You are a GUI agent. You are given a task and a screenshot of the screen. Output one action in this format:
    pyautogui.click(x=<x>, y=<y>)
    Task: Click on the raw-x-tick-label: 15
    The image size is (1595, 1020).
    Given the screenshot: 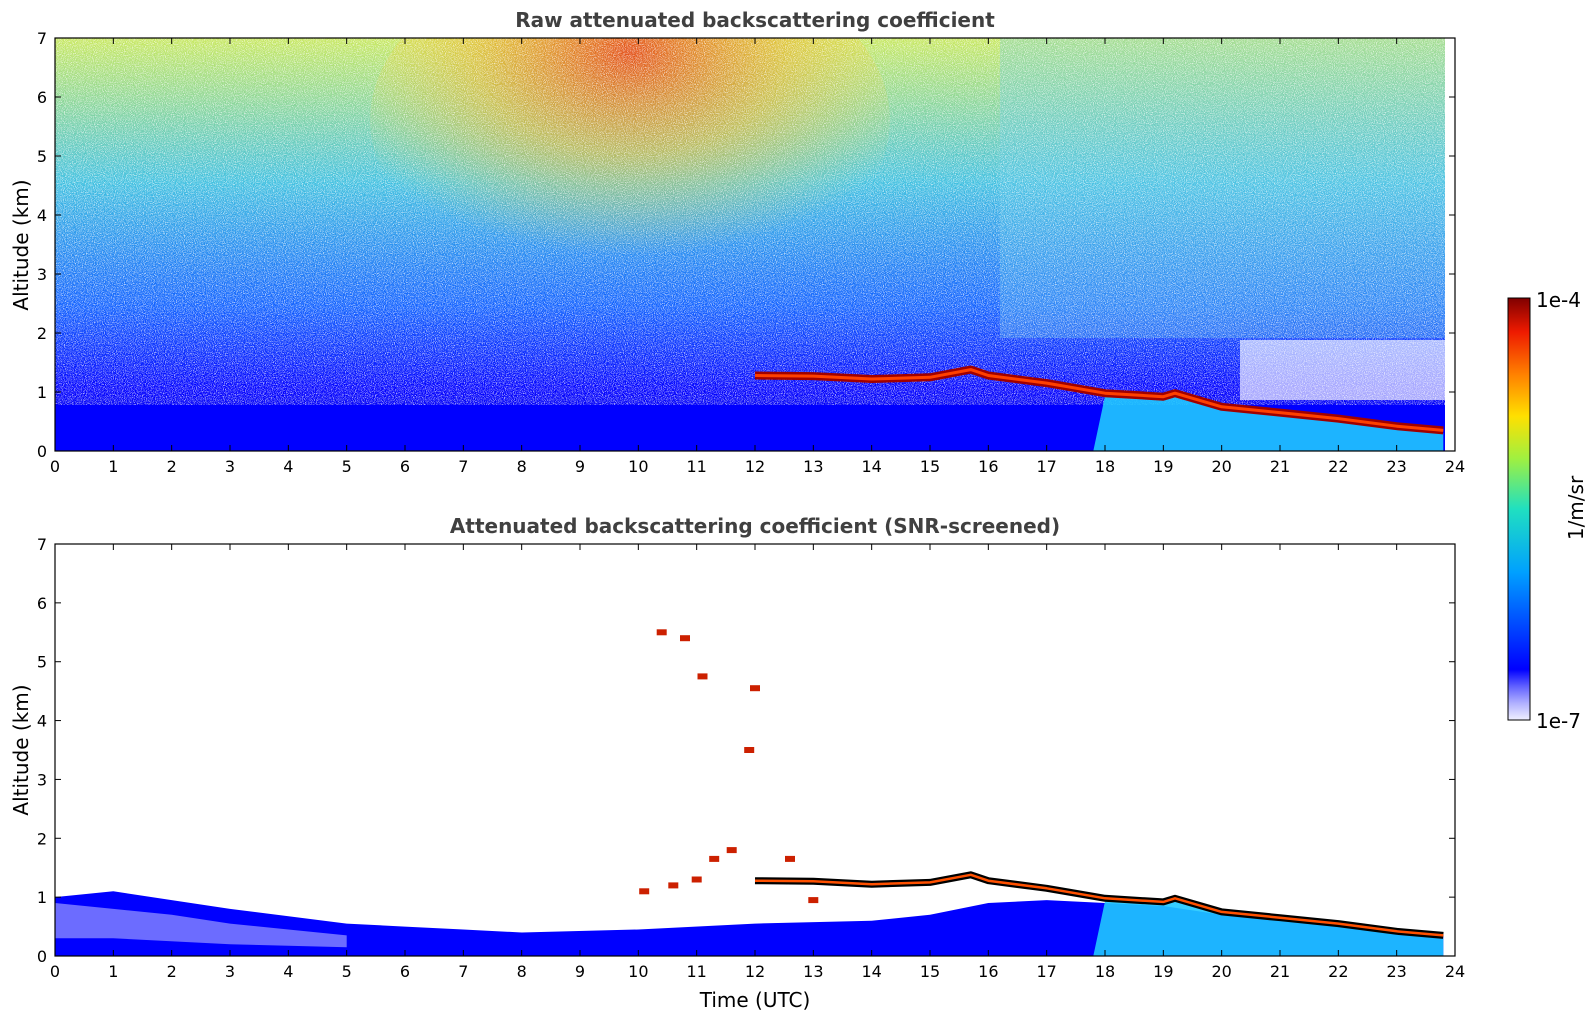 What is the action you would take?
    pyautogui.click(x=930, y=466)
    